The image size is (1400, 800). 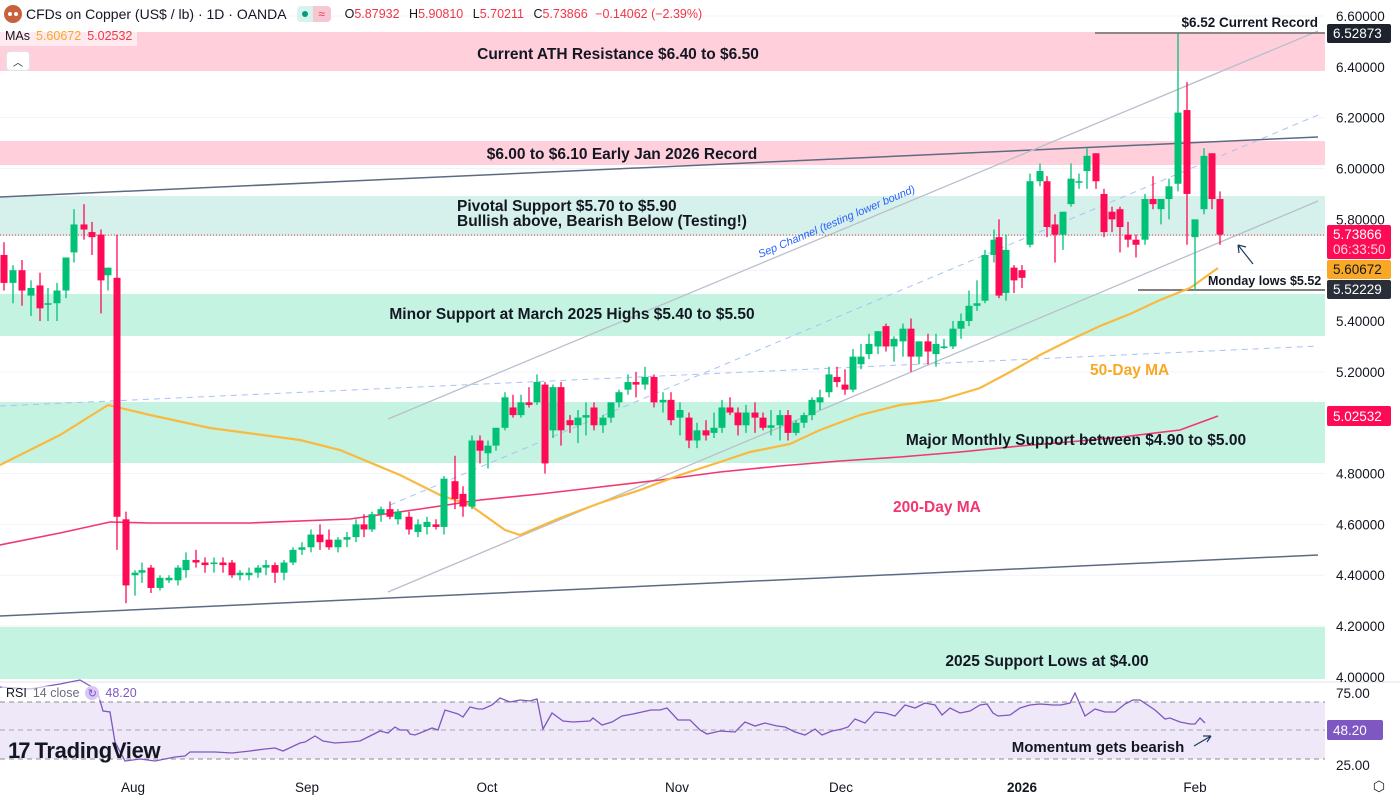 I want to click on market-open-icon, so click(x=304, y=14).